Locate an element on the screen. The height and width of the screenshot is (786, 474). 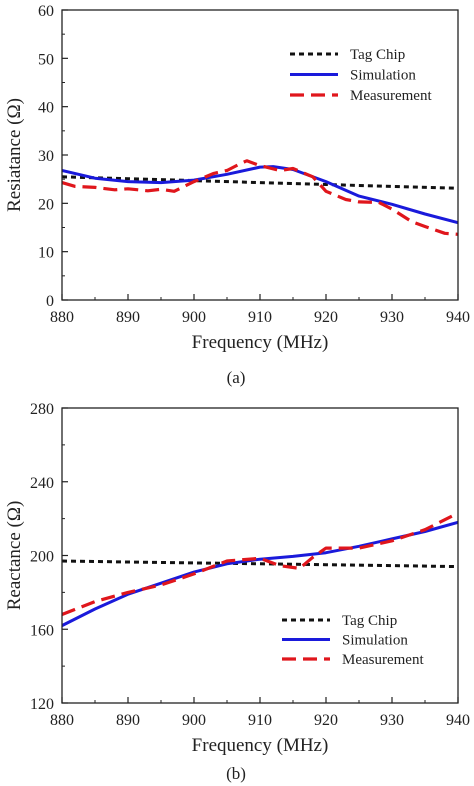
y-tick-label: 20 is located at coordinates (46, 204).